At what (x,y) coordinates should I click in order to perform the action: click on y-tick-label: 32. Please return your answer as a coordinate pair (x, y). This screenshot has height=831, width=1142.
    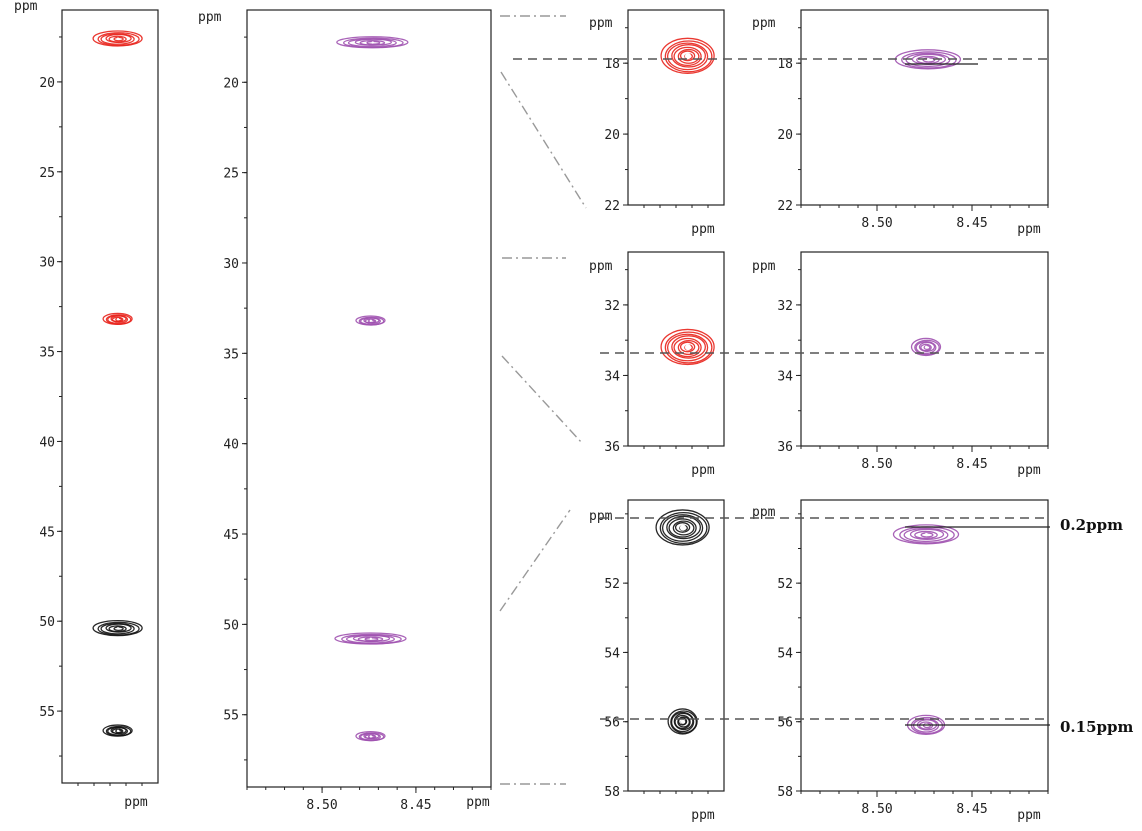
    Looking at the image, I should click on (612, 306).